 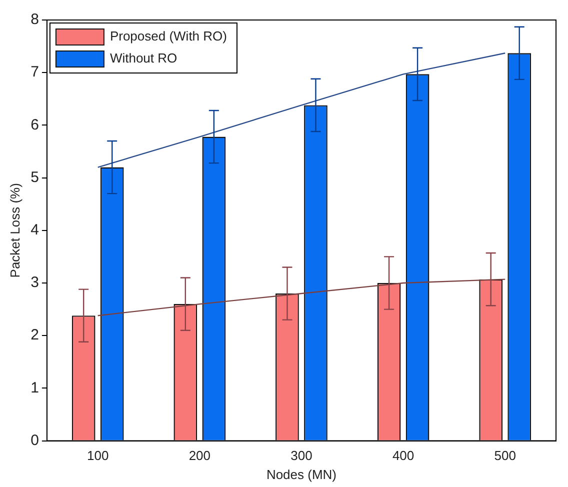 What do you see at coordinates (403, 456) in the screenshot?
I see `x-tick-label: 400` at bounding box center [403, 456].